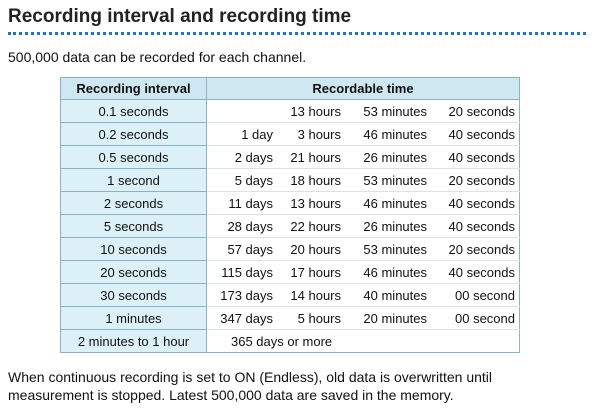  What do you see at coordinates (311, 180) in the screenshot?
I see `cell: 18 hours` at bounding box center [311, 180].